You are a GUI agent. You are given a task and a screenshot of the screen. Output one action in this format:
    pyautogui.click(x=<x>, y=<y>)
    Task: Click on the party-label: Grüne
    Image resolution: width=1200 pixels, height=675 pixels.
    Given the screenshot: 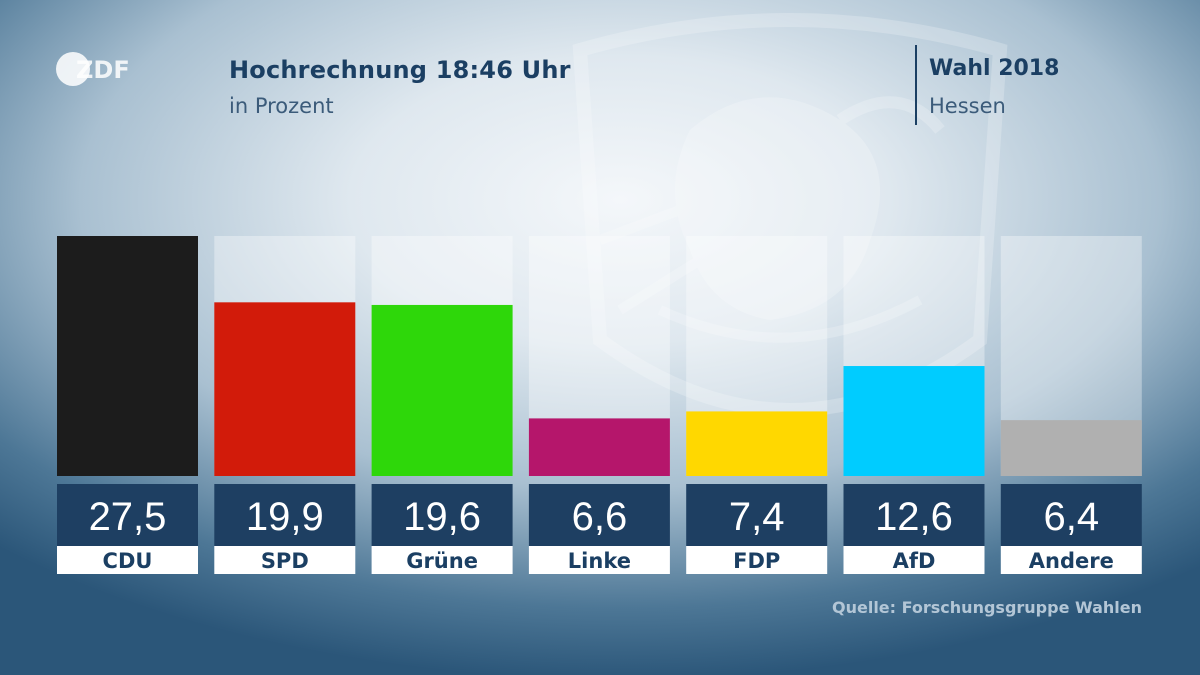 What is the action you would take?
    pyautogui.click(x=442, y=561)
    